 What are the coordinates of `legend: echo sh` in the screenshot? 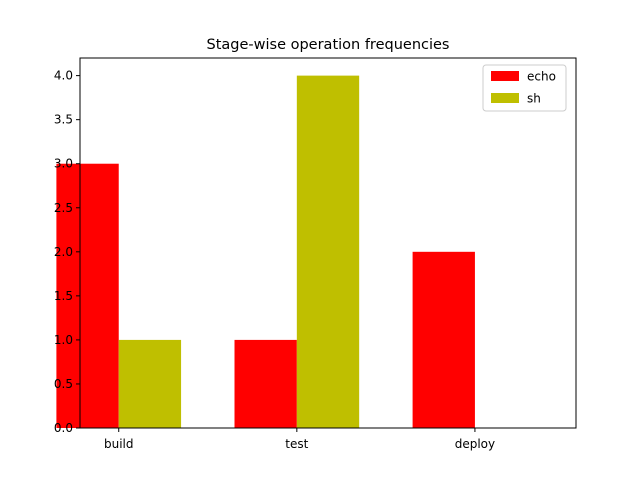 It's located at (524, 88).